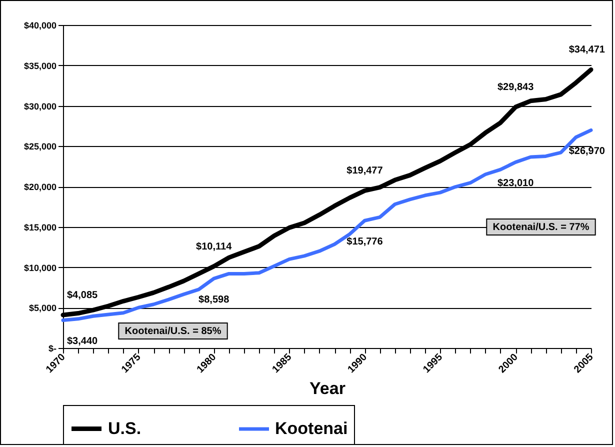 Image resolution: width=615 pixels, height=447 pixels. Describe the element at coordinates (214, 300) in the screenshot. I see `annotation: $8,598` at that location.